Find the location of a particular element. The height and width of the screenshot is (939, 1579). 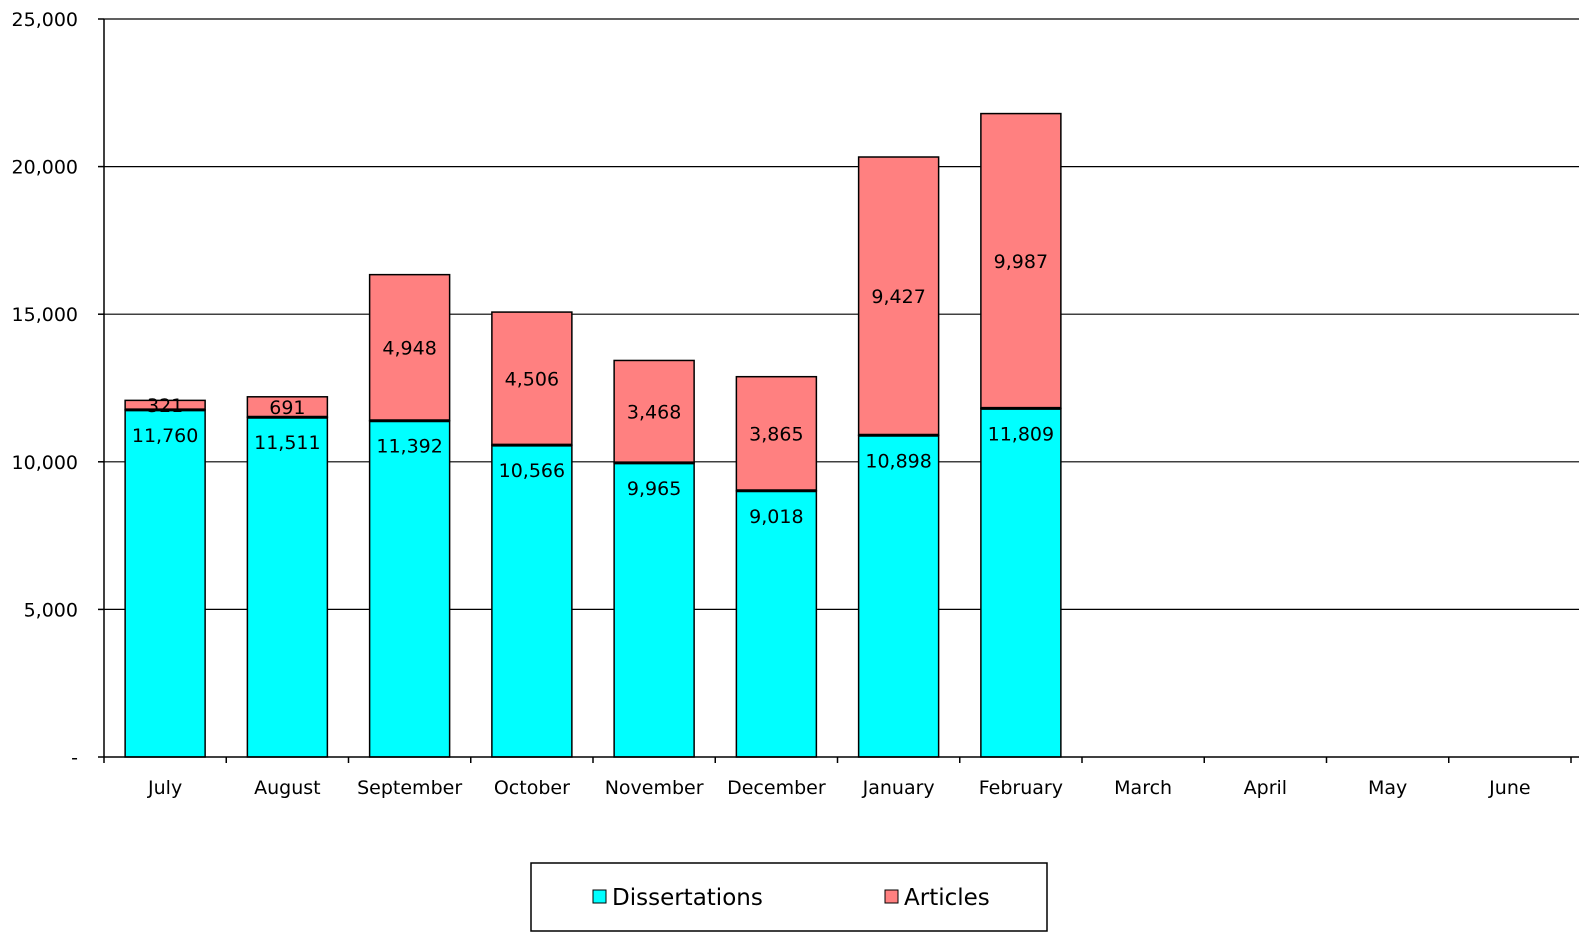

data-label-articles: 4,948 is located at coordinates (409, 349).